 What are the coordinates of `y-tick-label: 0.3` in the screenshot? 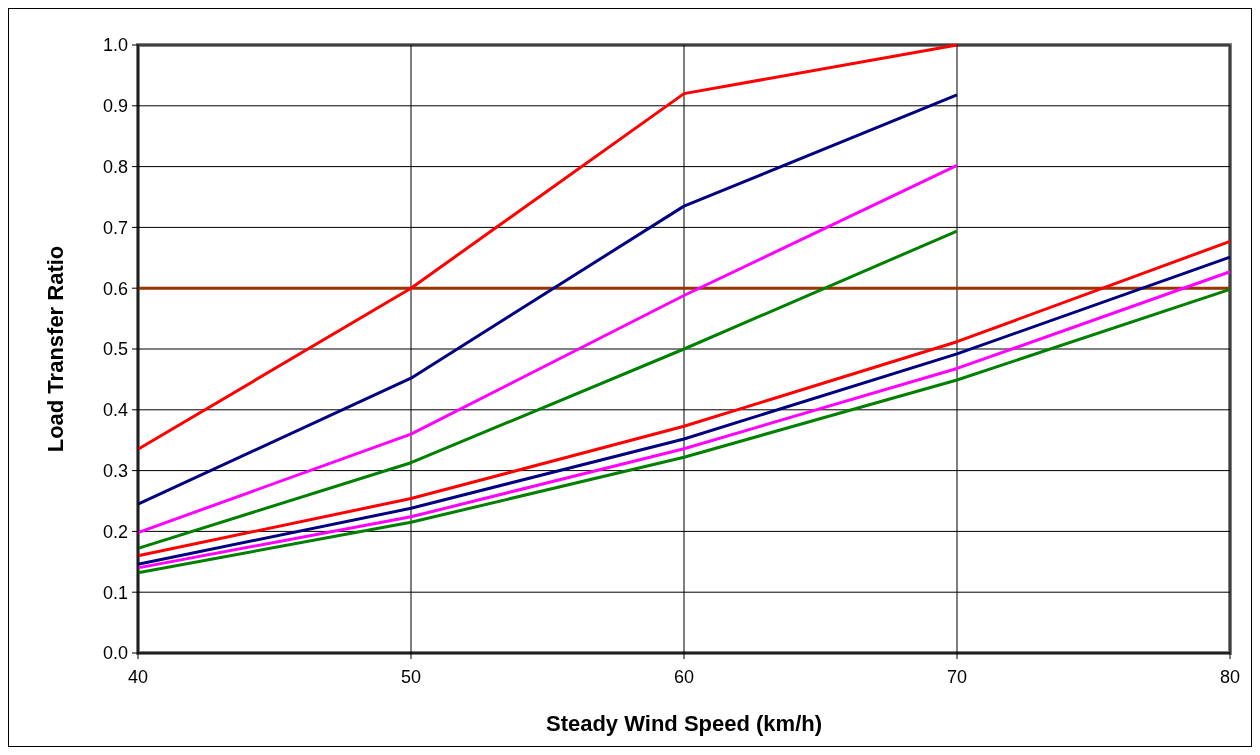 It's located at (115, 470).